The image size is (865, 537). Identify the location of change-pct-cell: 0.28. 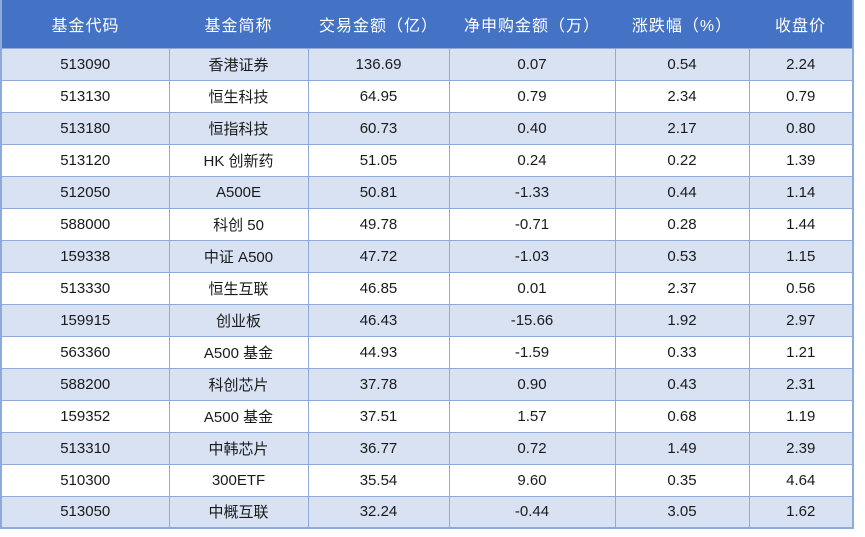
(682, 224).